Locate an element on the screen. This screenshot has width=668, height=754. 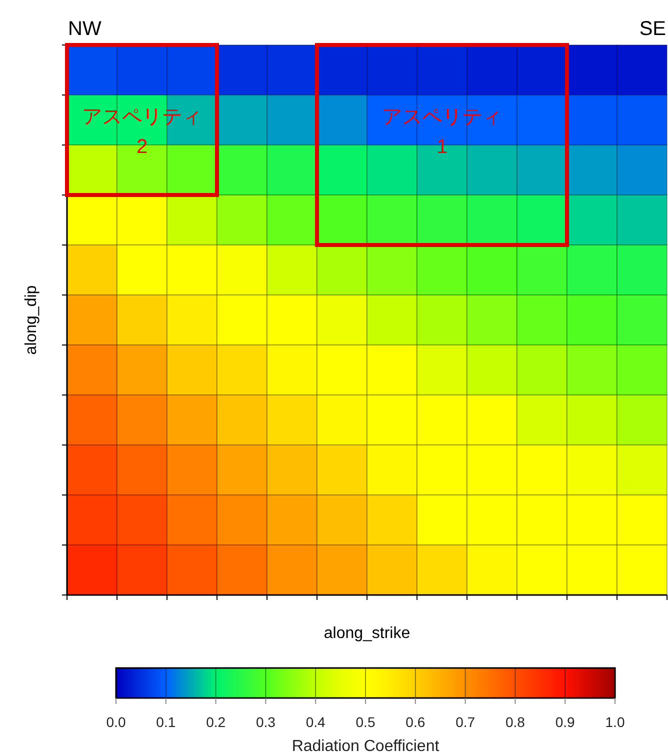
color-bar-label: 0.3 is located at coordinates (266, 722).